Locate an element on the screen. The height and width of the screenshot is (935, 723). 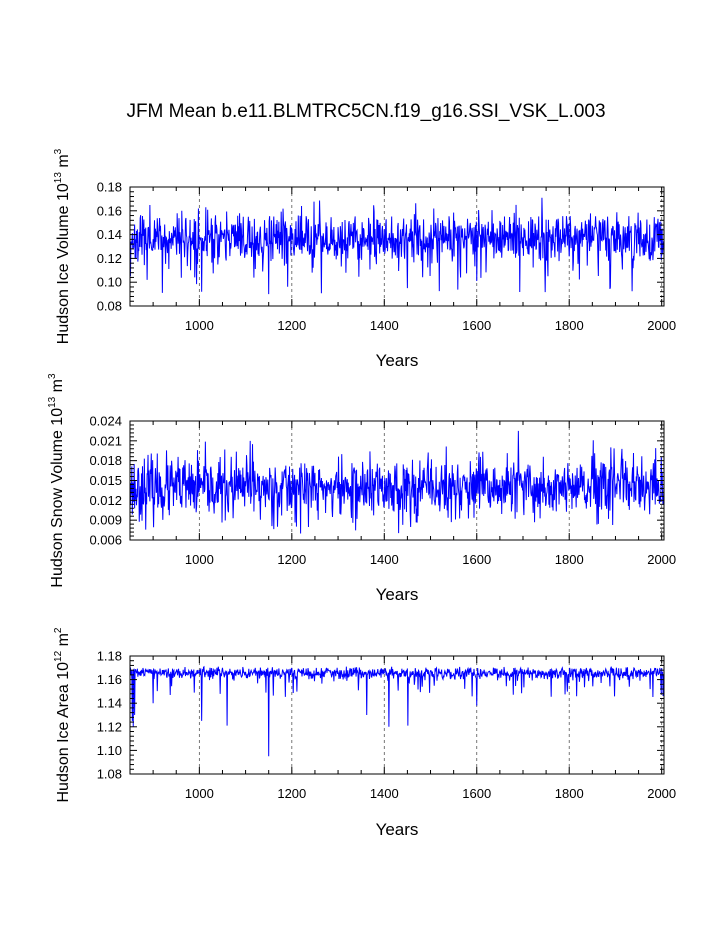
y-tick-label: 1.12 is located at coordinates (109, 726).